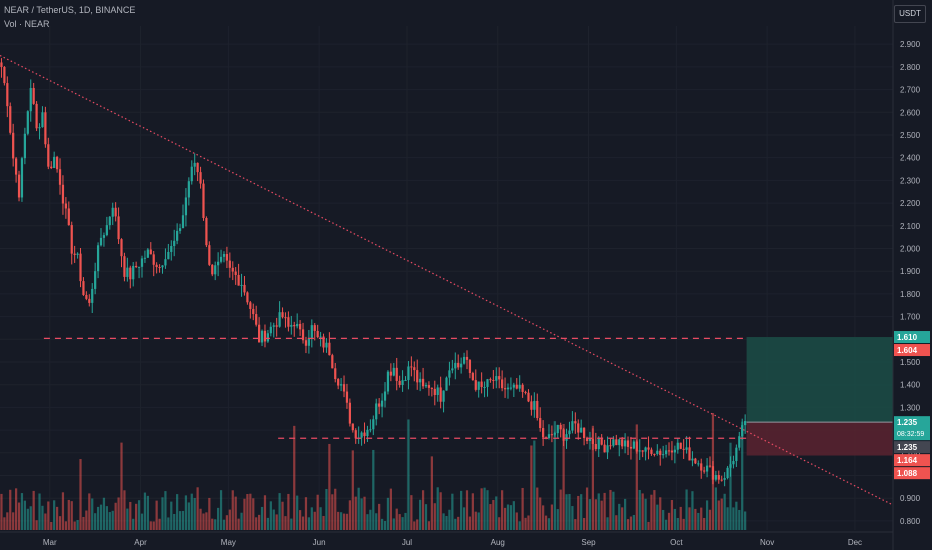  Describe the element at coordinates (446, 539) in the screenshot. I see `time-axis: Mar Apr May Jun Jul Aug Sep Oct Nov Dec` at that location.